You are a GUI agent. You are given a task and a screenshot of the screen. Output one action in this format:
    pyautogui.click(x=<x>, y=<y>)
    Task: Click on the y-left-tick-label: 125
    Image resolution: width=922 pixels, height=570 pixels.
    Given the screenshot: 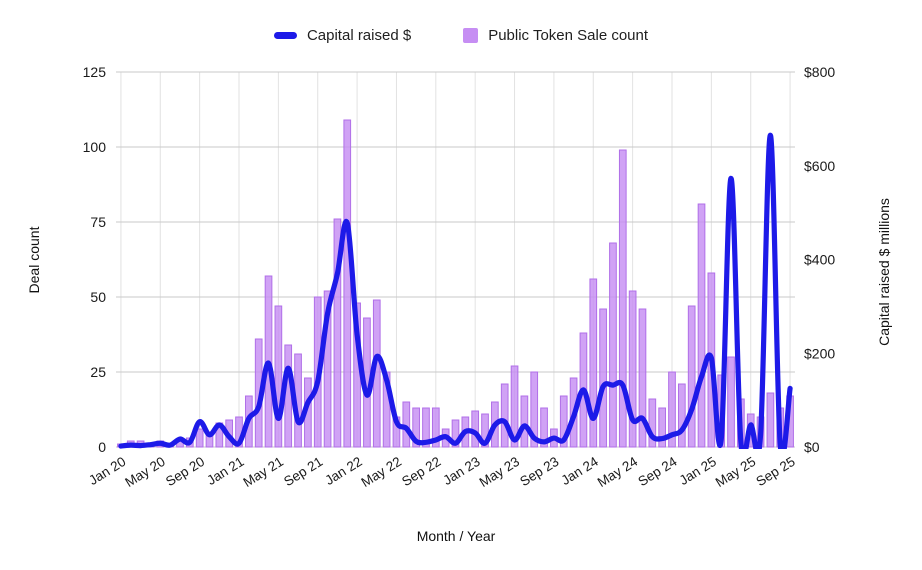 What is the action you would take?
    pyautogui.click(x=95, y=72)
    